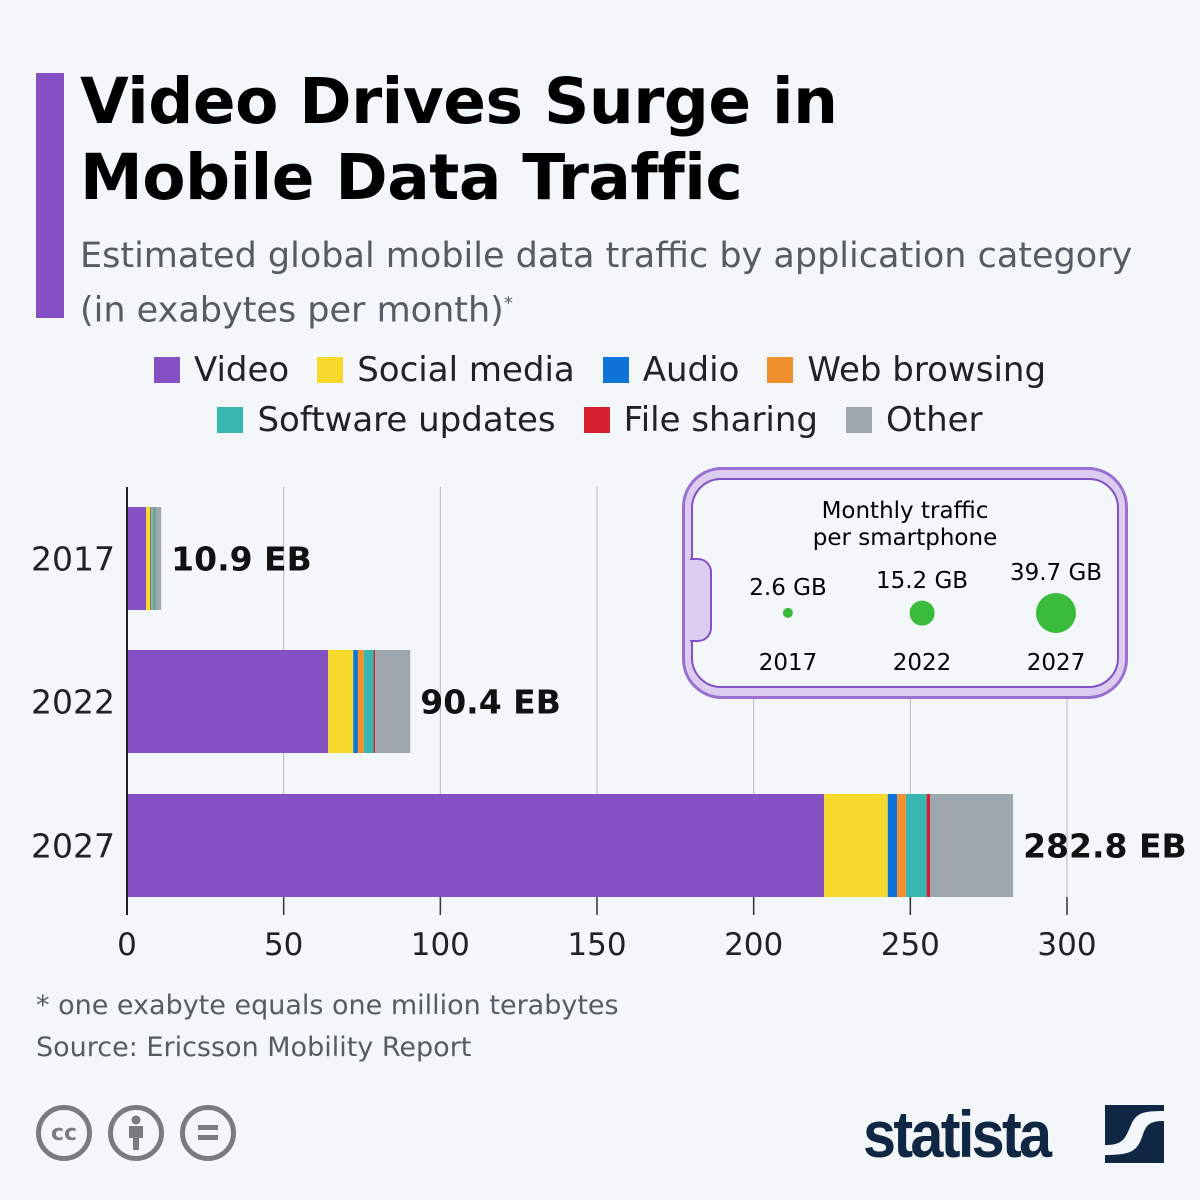 The width and height of the screenshot is (1200, 1200). What do you see at coordinates (701, 600) in the screenshot?
I see `phone-notch` at bounding box center [701, 600].